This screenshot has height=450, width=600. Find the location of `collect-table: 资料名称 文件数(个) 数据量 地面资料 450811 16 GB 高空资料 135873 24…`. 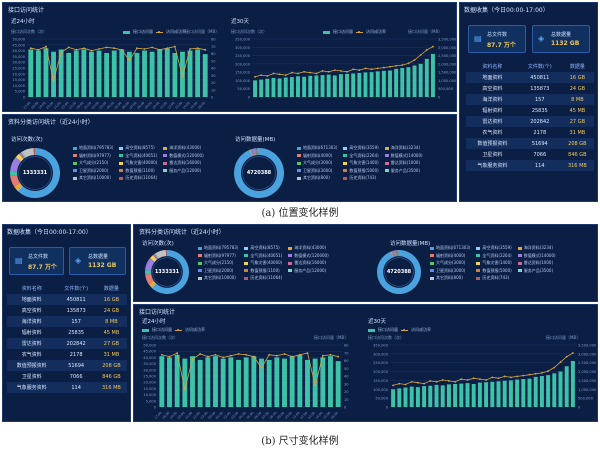

collect-table: 资料名称 文件数(个) 数据量 地面资料 450811 16 GB 高空资料 135873 24… is located at coordinates (530, 116).